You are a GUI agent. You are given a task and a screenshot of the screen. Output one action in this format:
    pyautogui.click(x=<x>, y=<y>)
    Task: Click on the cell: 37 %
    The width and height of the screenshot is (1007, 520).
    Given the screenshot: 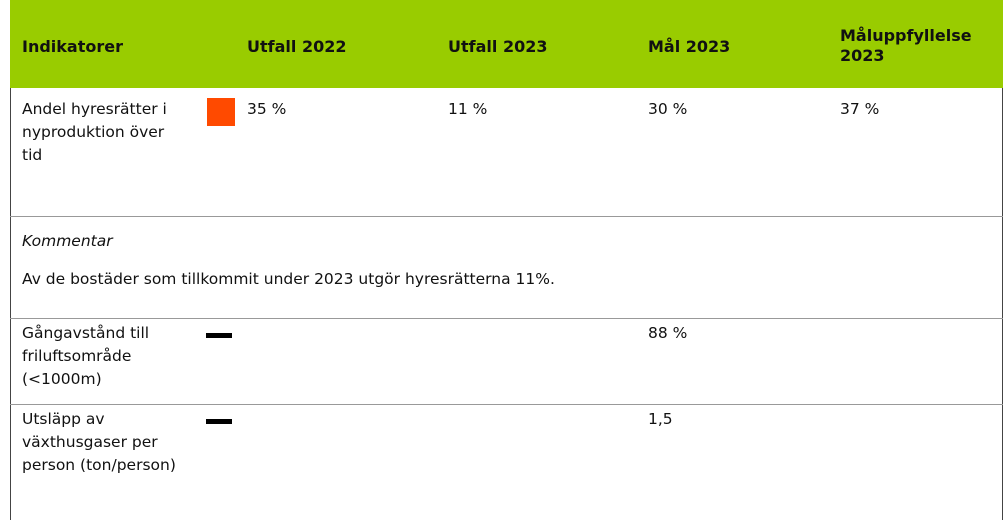 What is the action you would take?
    pyautogui.click(x=860, y=109)
    